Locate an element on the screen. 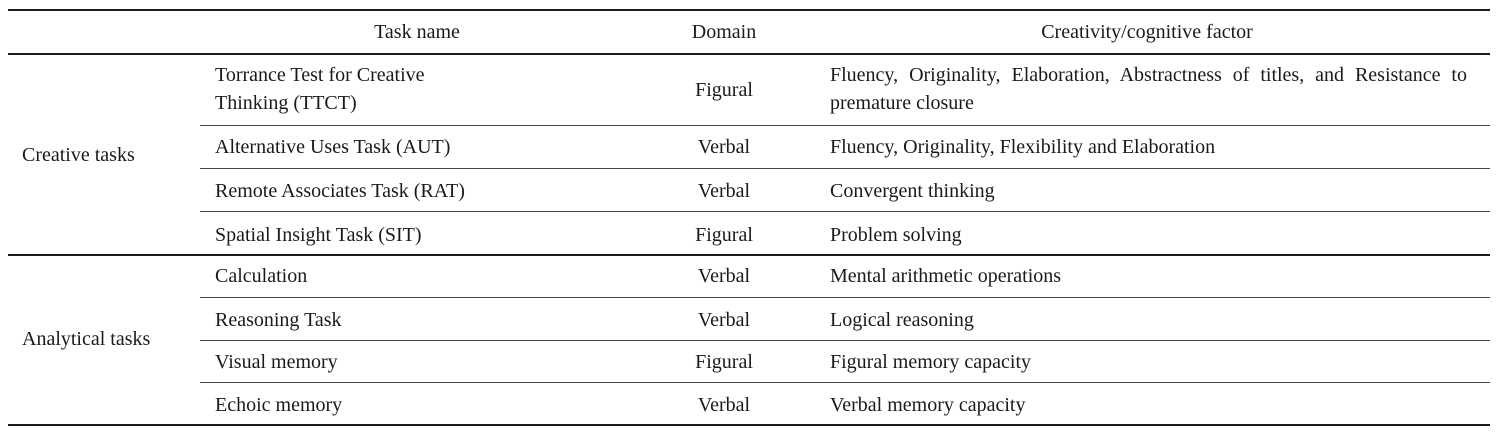 The image size is (1497, 437). domain-sit: Figural is located at coordinates (724, 235).